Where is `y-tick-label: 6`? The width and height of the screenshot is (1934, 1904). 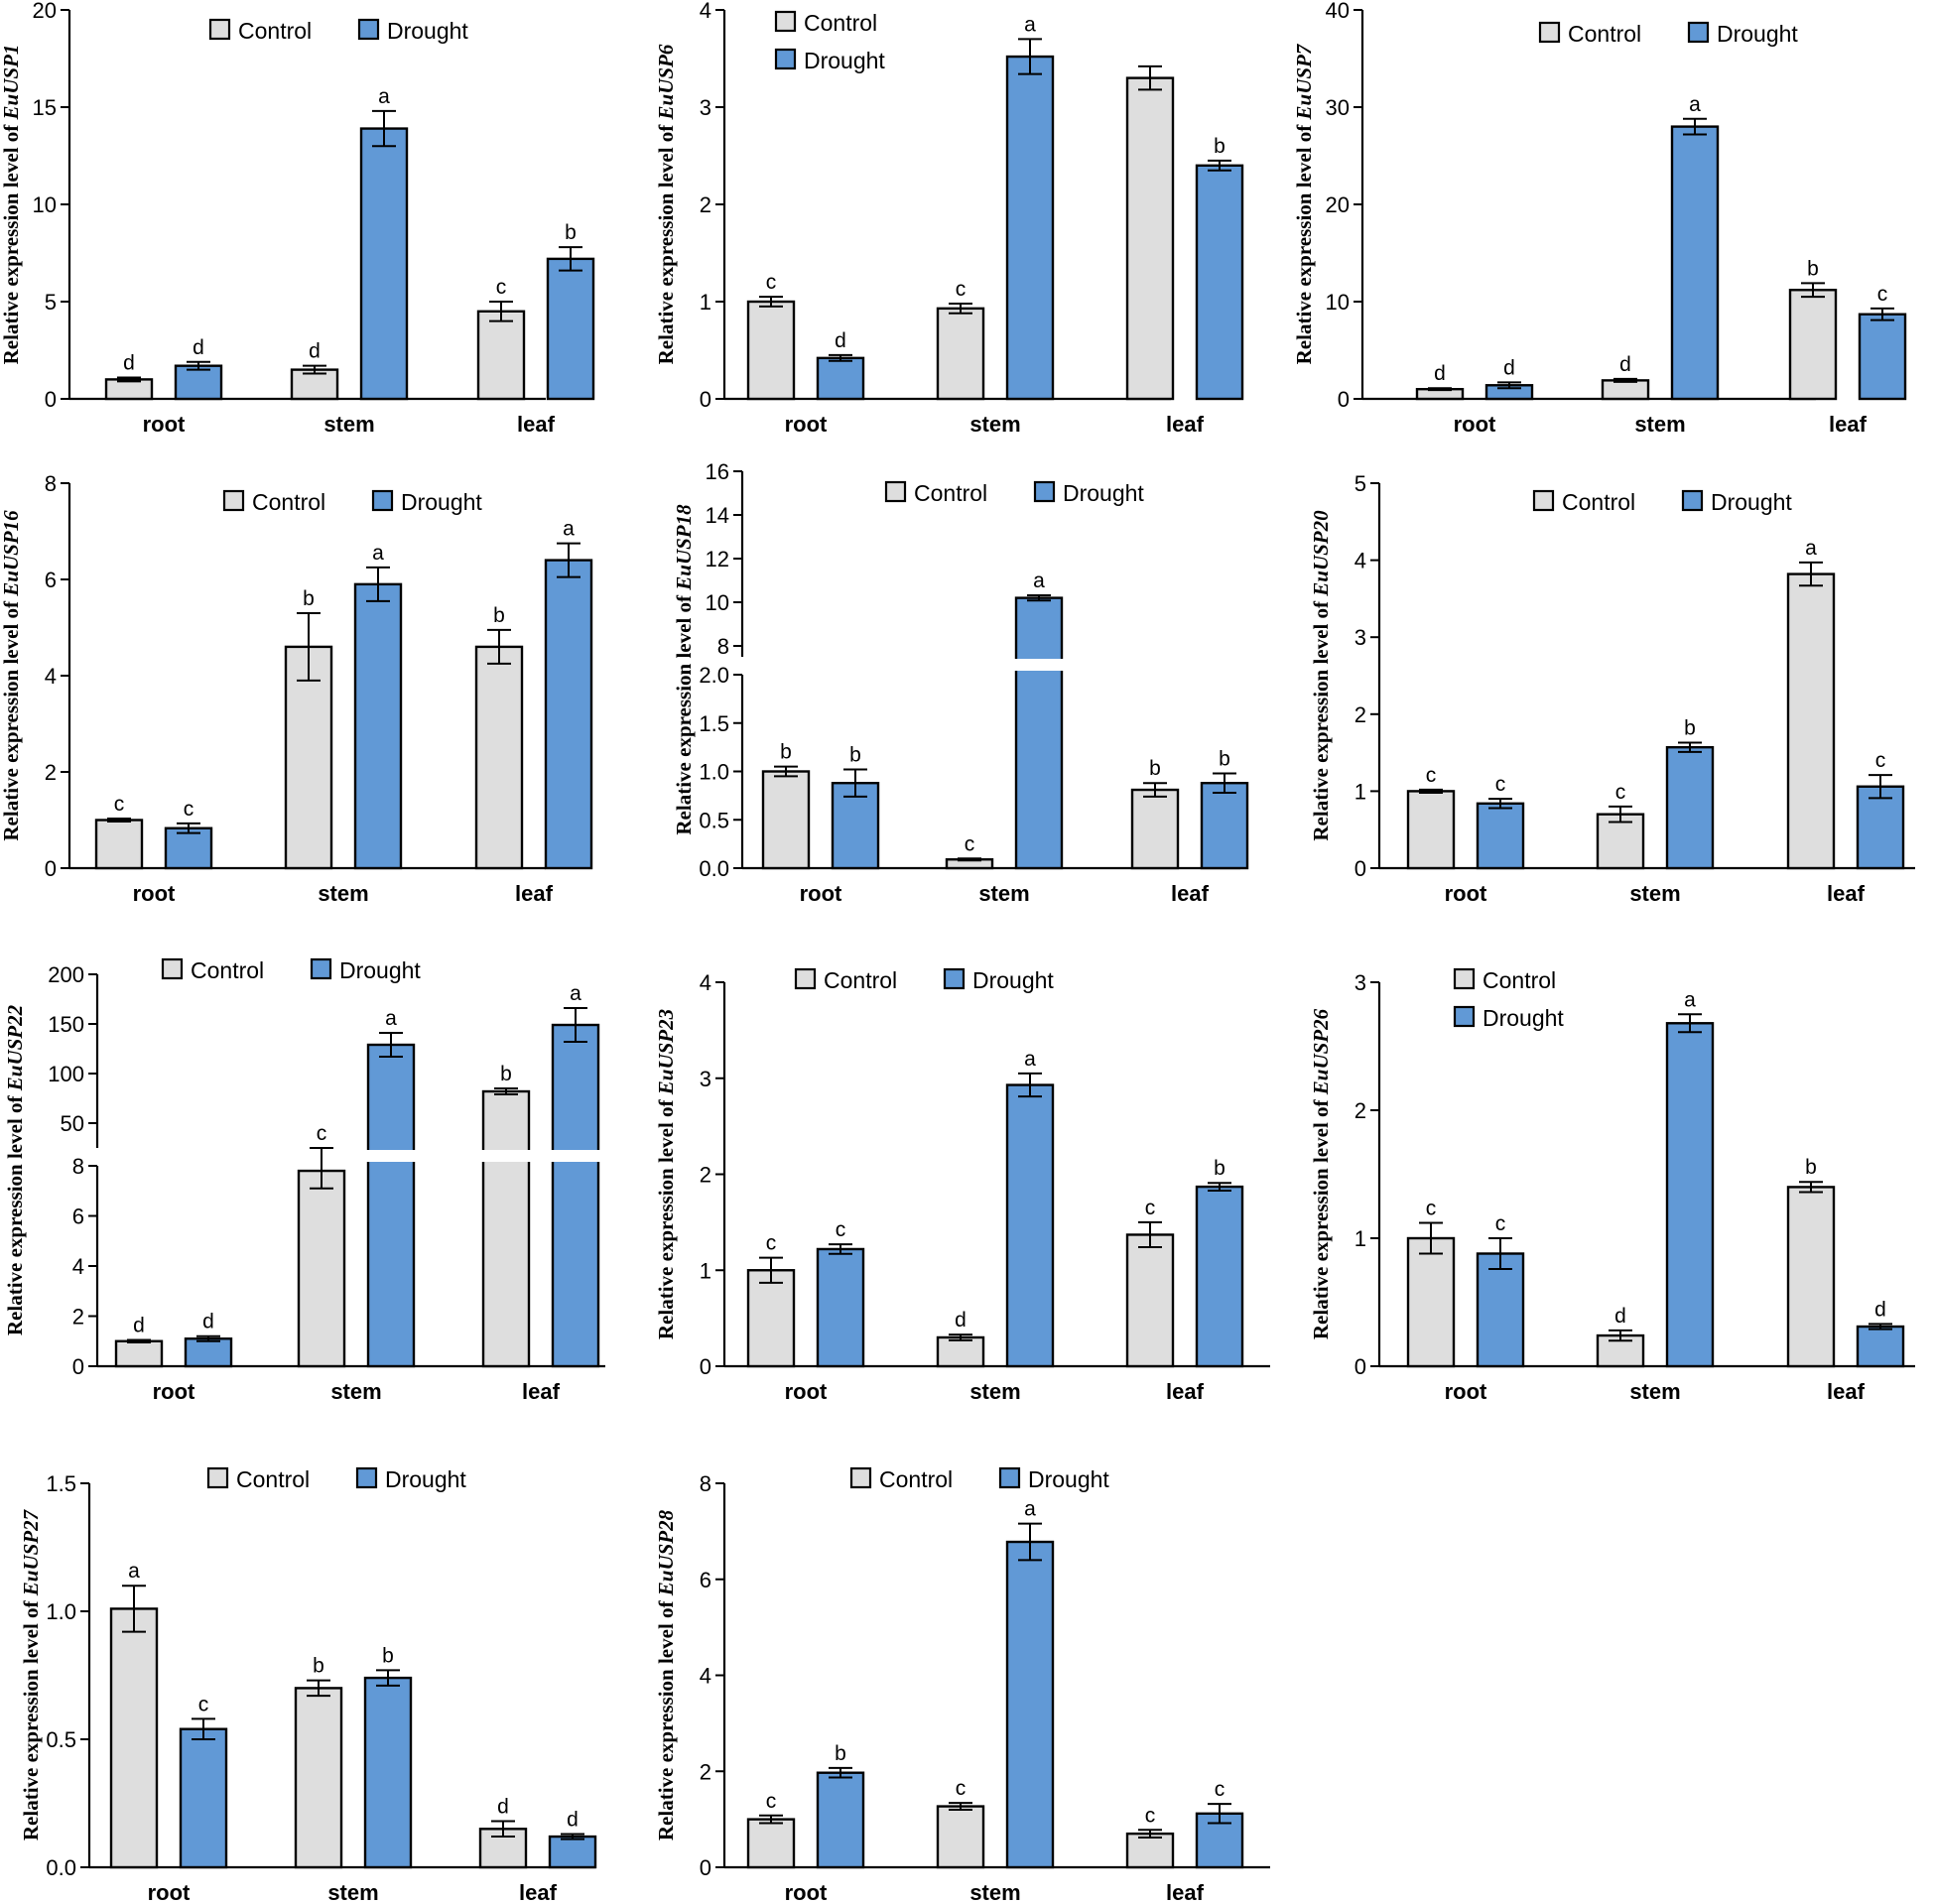
y-tick-label: 6 is located at coordinates (705, 1580).